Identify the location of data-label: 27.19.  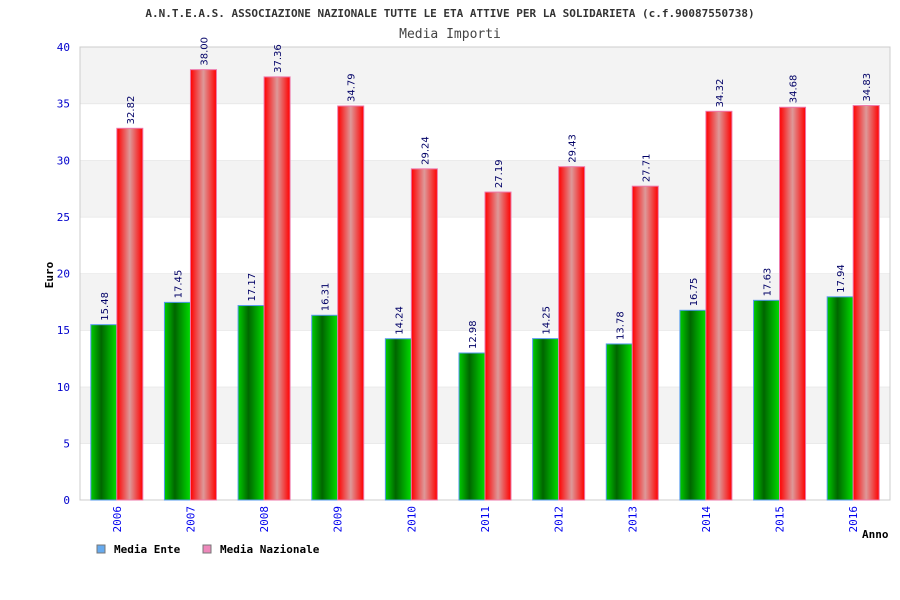
(499, 173).